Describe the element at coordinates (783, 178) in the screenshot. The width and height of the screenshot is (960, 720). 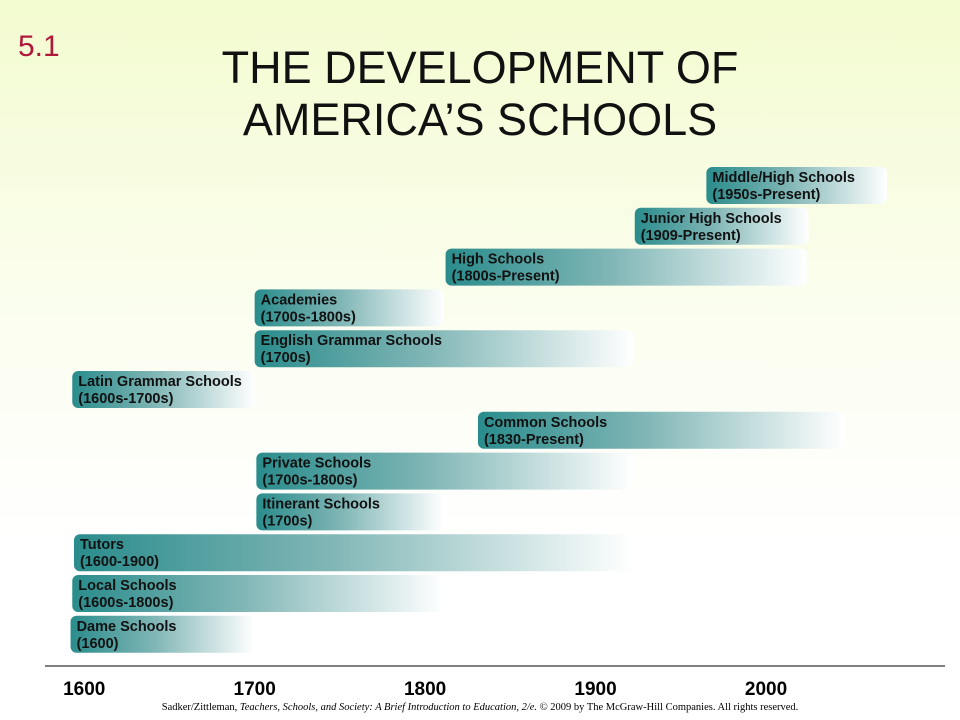
I see `timeline-bar-label: Middle/High Schools` at that location.